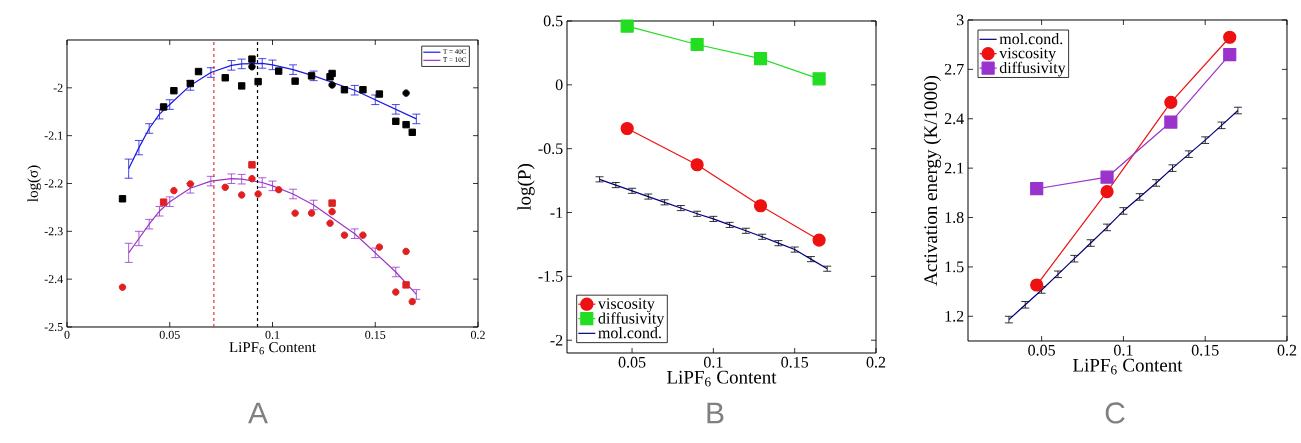  What do you see at coordinates (954, 267) in the screenshot?
I see `y-tick-label: 1.5` at bounding box center [954, 267].